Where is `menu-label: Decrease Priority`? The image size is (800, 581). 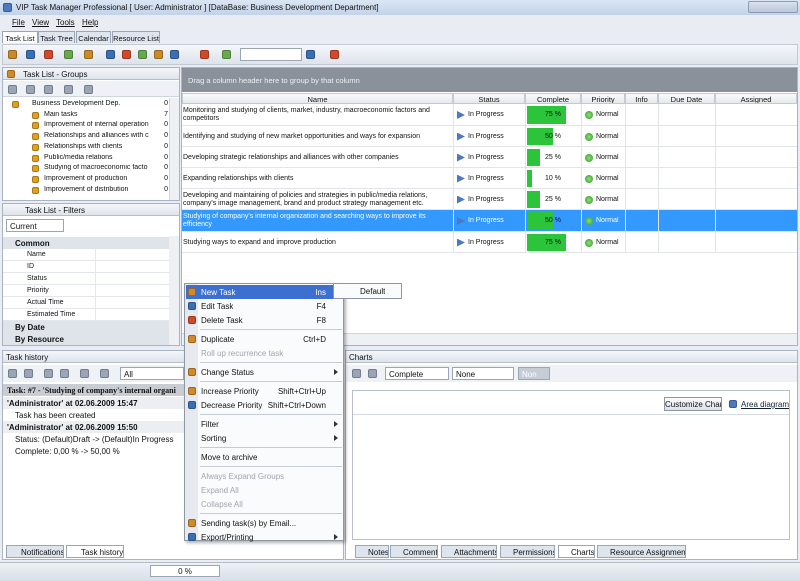
menu-label: Decrease Priority is located at coordinates (232, 405).